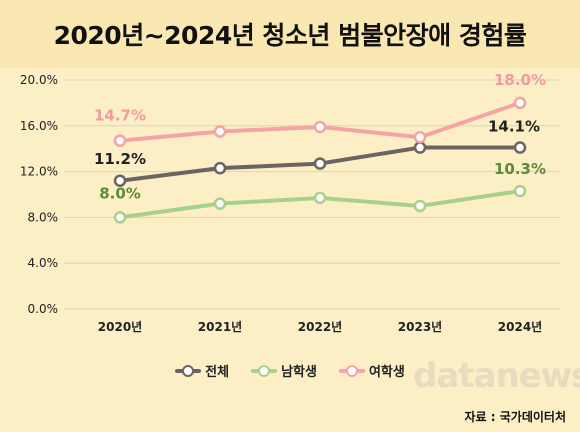  I want to click on legend-label: 전체, so click(217, 372).